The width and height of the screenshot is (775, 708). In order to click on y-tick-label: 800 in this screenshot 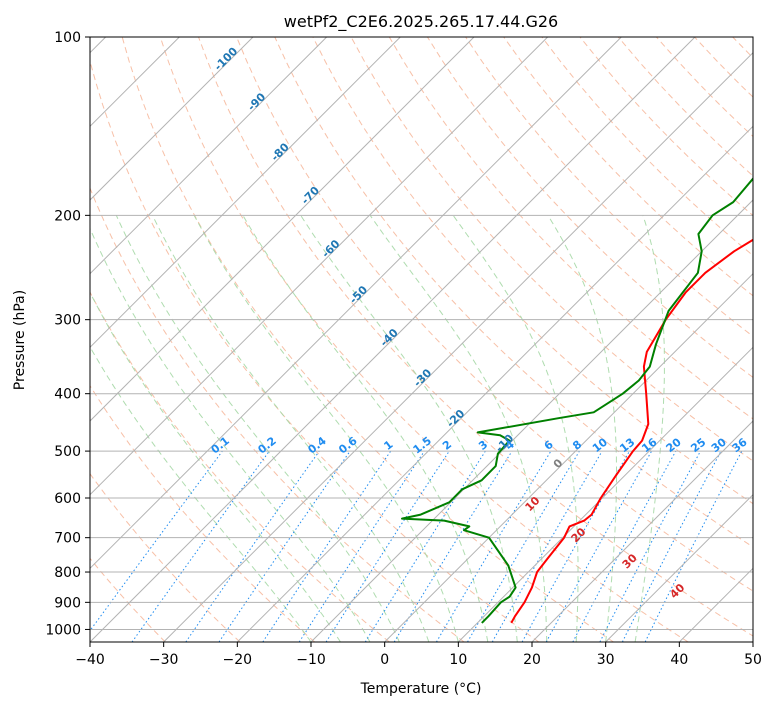, I will do `click(67, 573)`.